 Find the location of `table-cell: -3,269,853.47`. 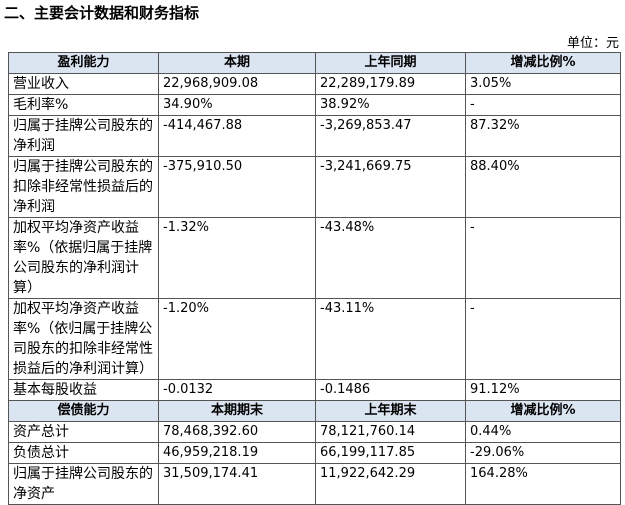

table-cell: -3,269,853.47 is located at coordinates (390, 136).